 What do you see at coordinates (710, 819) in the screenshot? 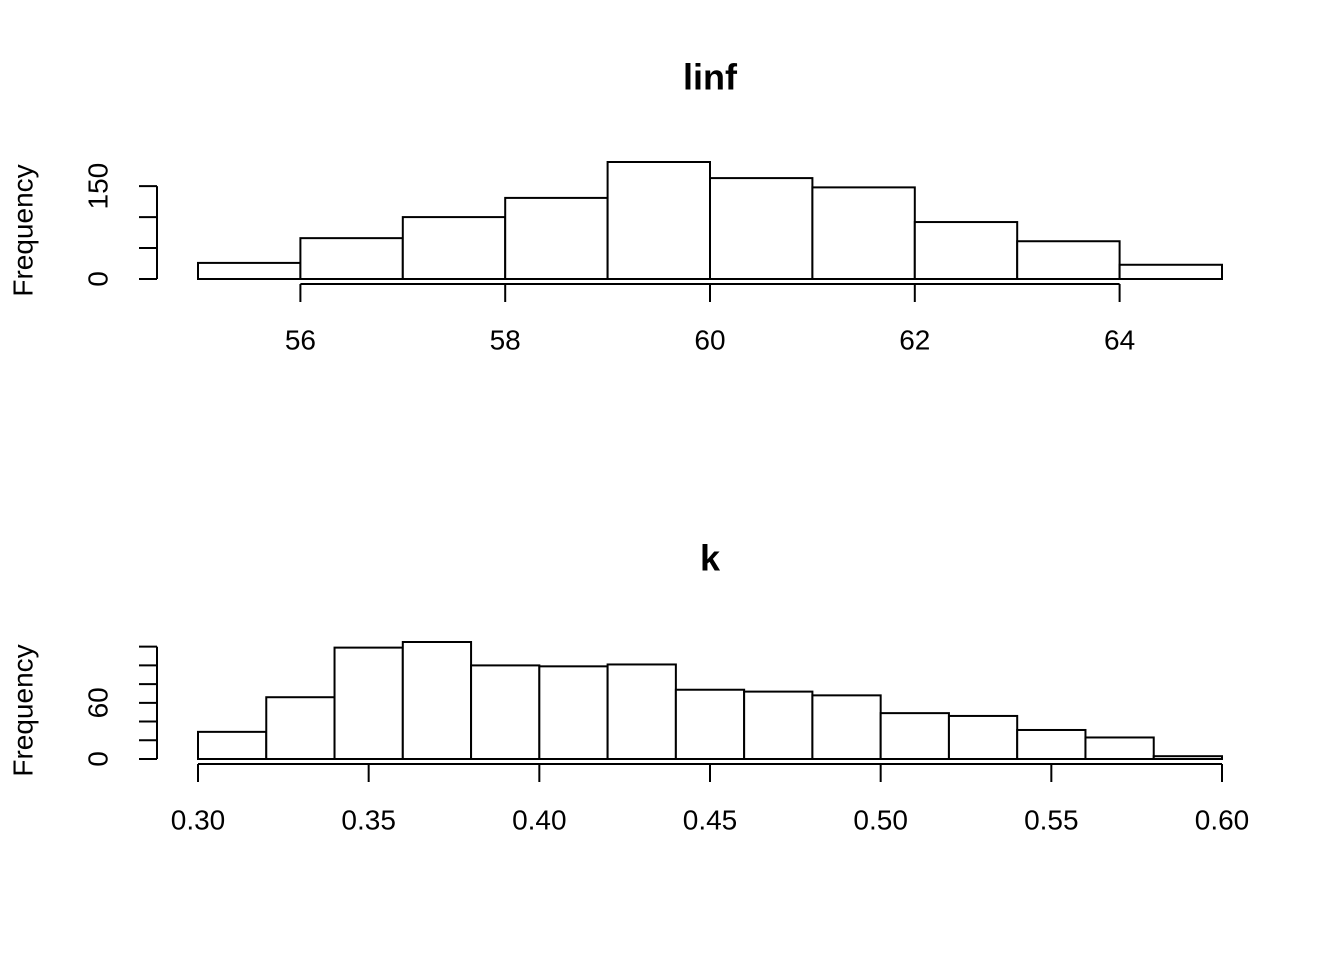
I see `x-tick-label: 0.45` at bounding box center [710, 819].